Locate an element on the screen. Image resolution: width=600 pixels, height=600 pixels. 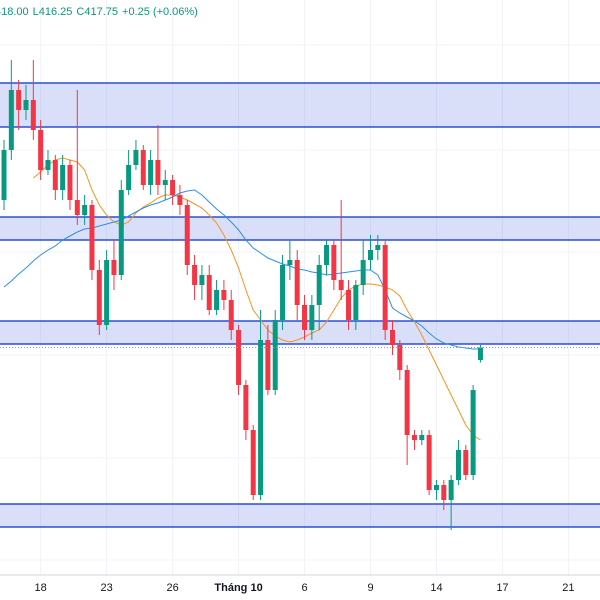
x-tick-label: 9 is located at coordinates (370, 588).